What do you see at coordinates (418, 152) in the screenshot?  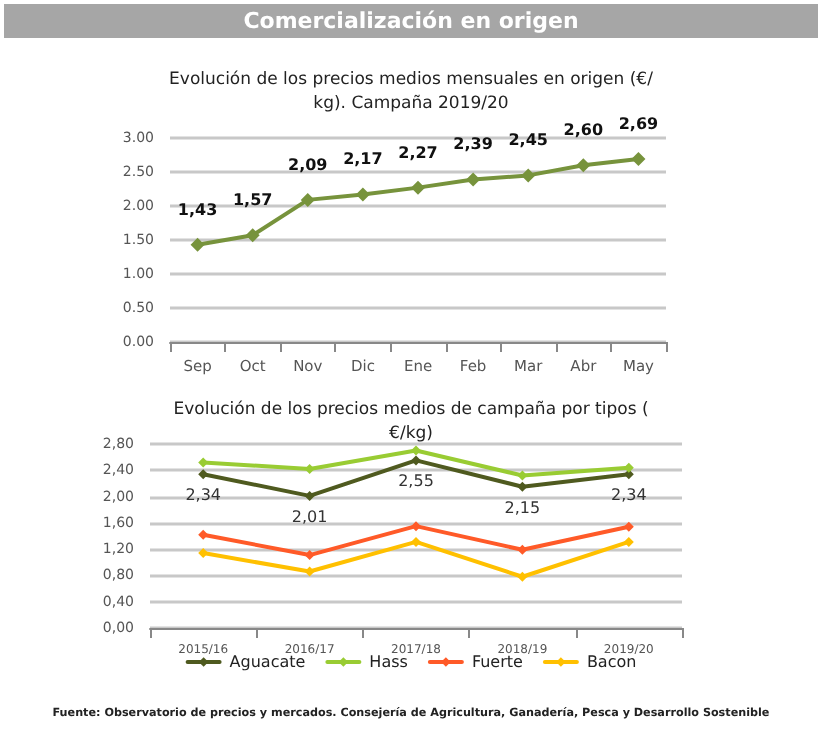 I see `data-label: 2,27` at bounding box center [418, 152].